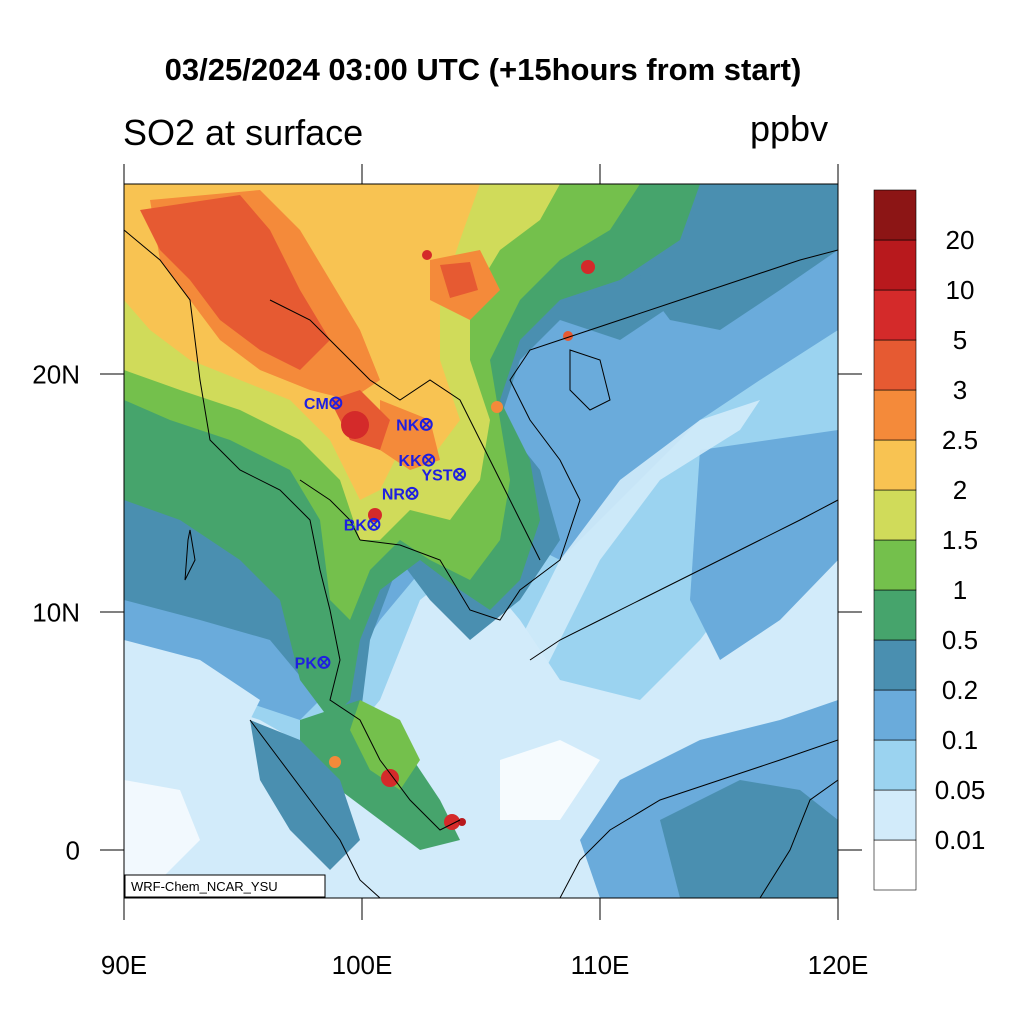 Image resolution: width=1024 pixels, height=1024 pixels. What do you see at coordinates (960, 740) in the screenshot?
I see `colorbar-label: 0.1` at bounding box center [960, 740].